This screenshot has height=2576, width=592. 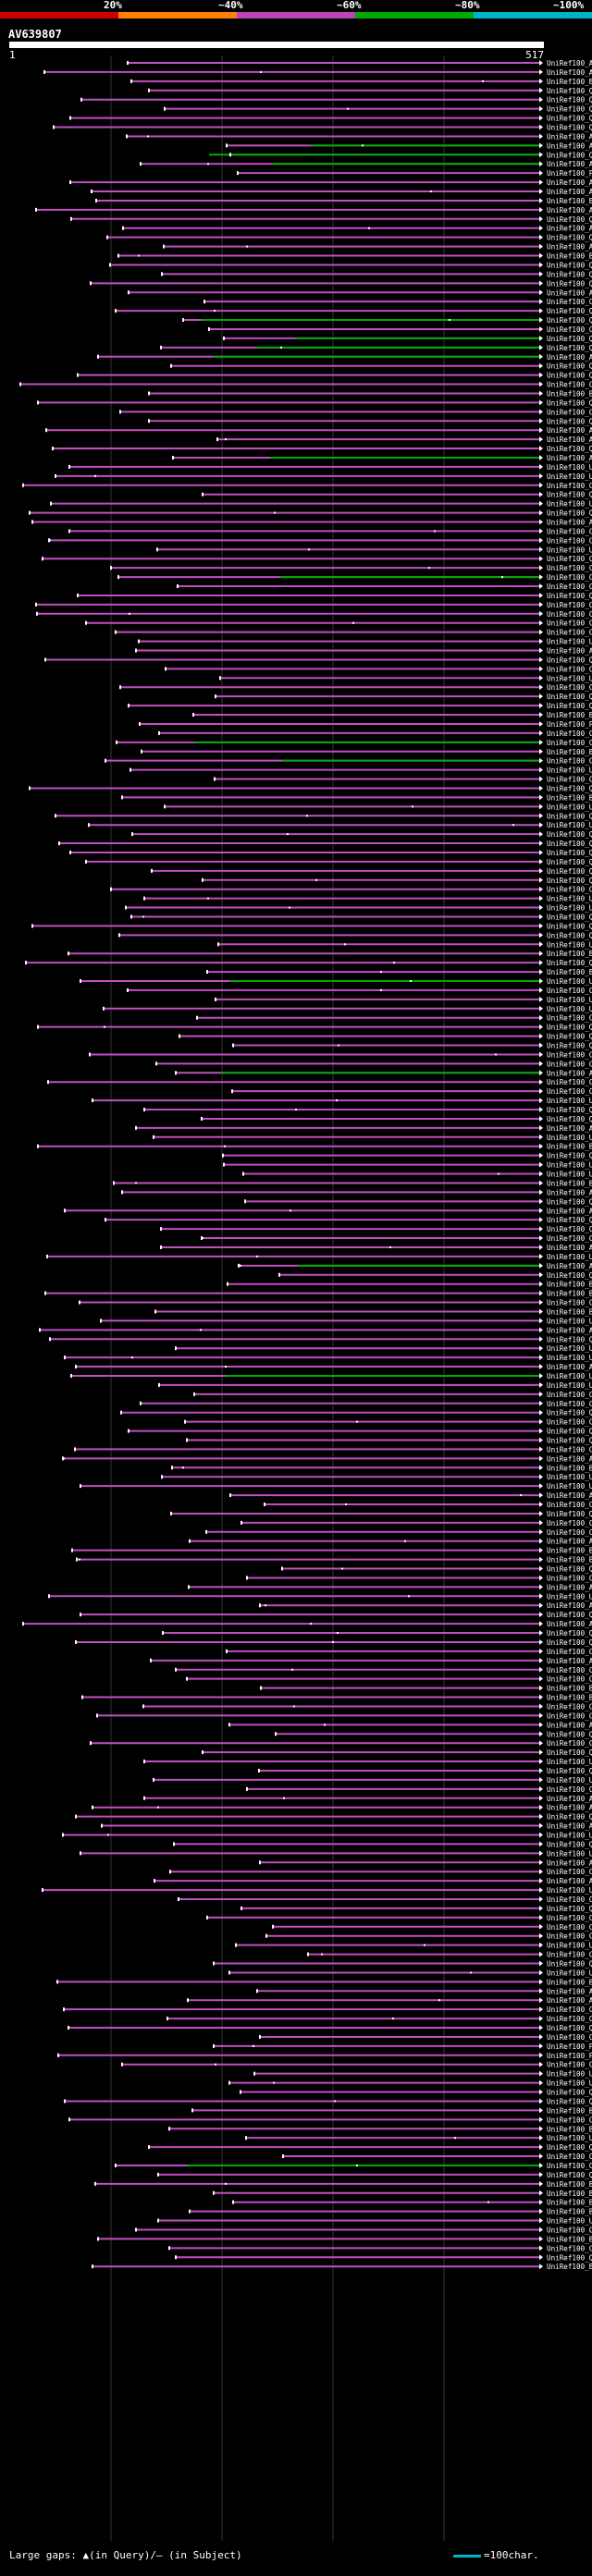 What do you see at coordinates (570, 1633) in the screenshot?
I see `hit-label: UniRef100_Q4XBR7` at bounding box center [570, 1633].